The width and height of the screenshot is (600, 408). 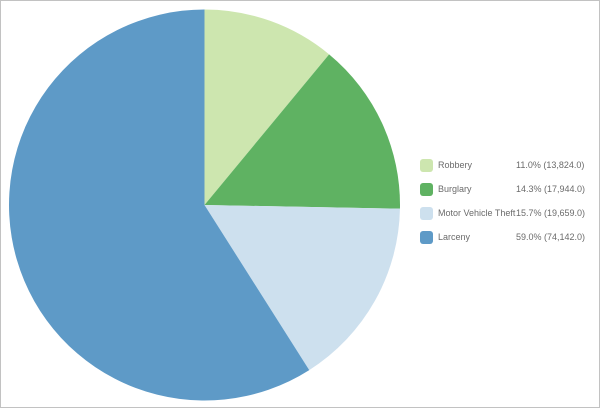 I want to click on legend-item-robbery: Robbery 11.0% (13,824.0), so click(x=502, y=165).